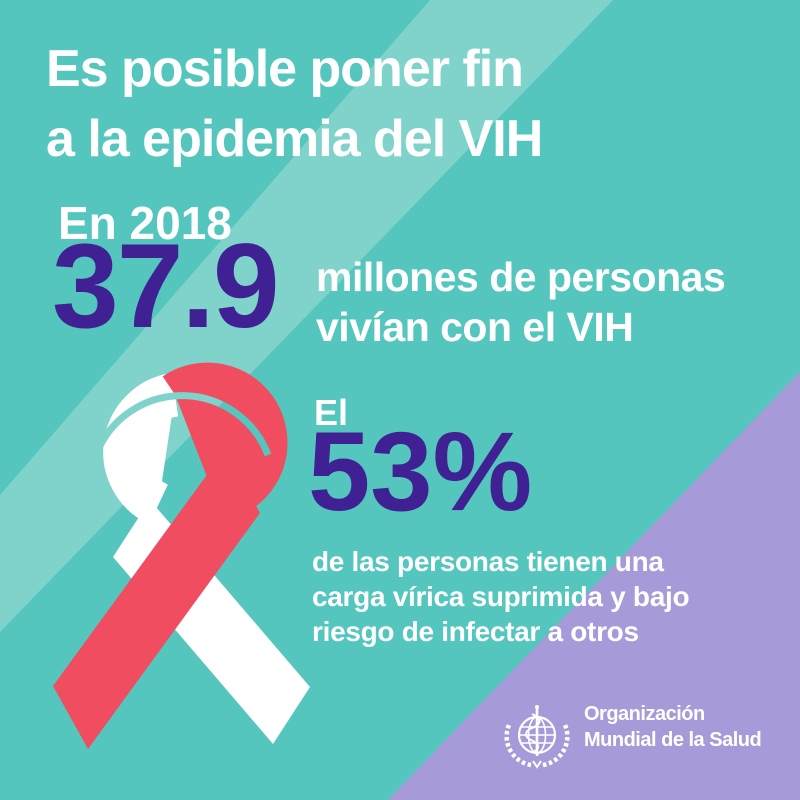  Describe the element at coordinates (475, 327) in the screenshot. I see `stat-hiv-total-desc-line2: vivían con el VIH` at that location.